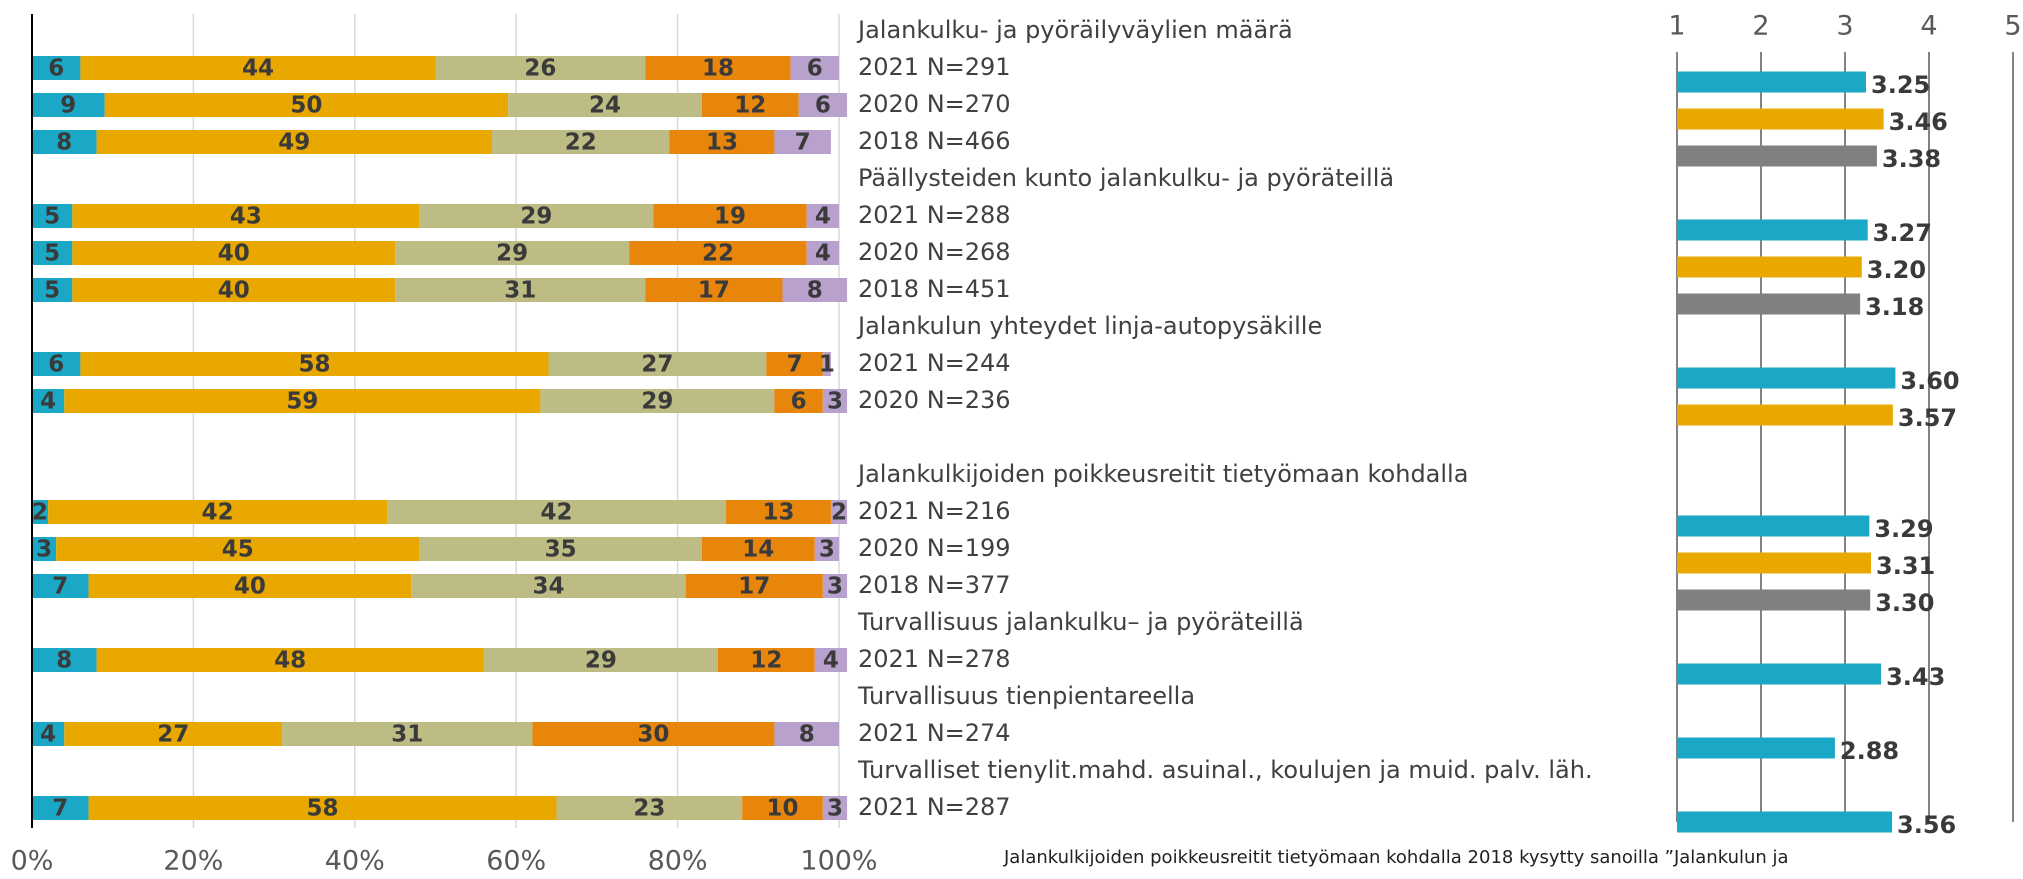 The image size is (2023, 879). I want to click on row-label: 2018 N=451, so click(934, 289).